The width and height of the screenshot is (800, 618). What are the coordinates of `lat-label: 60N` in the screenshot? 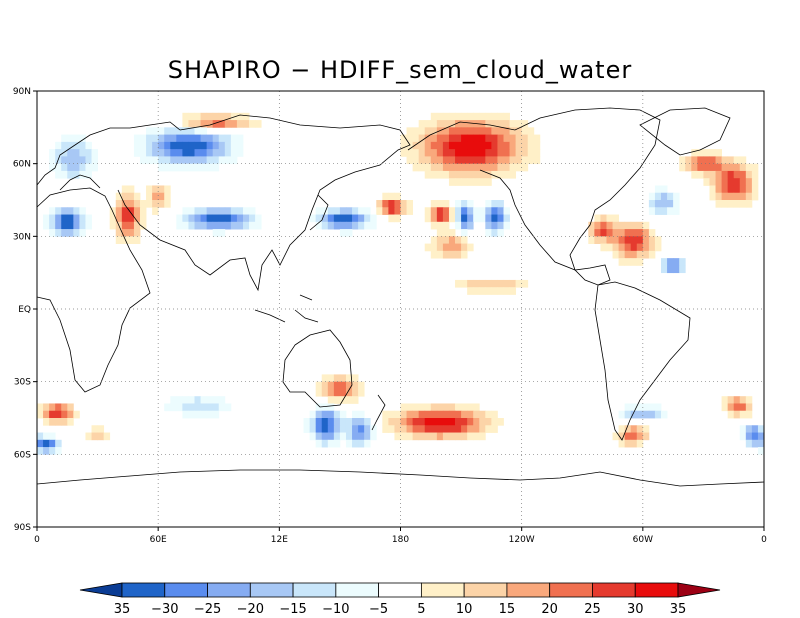 It's located at (22, 165).